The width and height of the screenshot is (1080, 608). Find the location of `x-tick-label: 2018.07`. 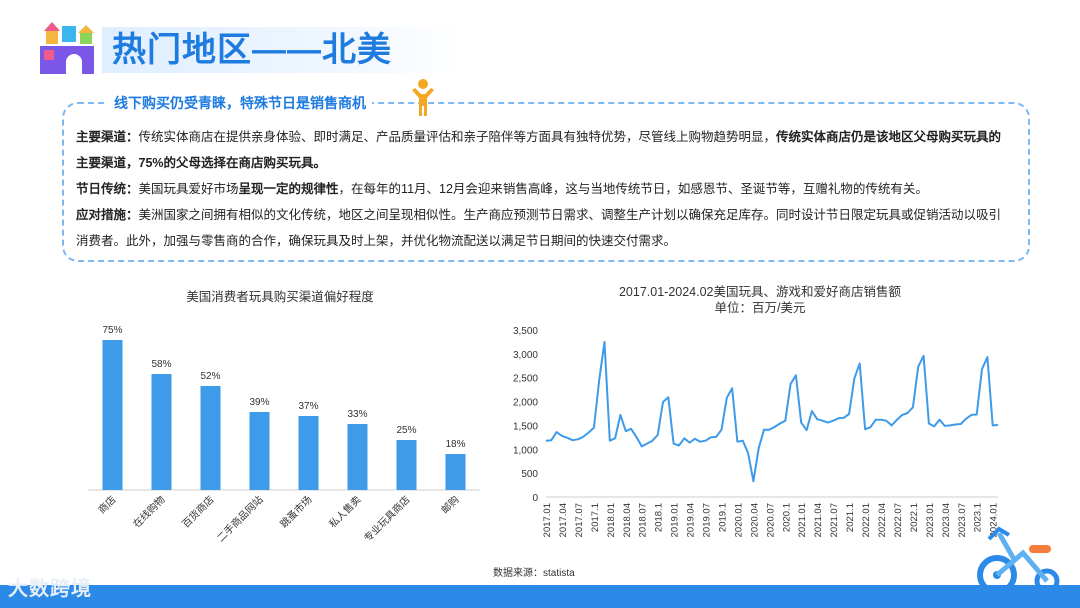

x-tick-label: 2018.07 is located at coordinates (643, 520).